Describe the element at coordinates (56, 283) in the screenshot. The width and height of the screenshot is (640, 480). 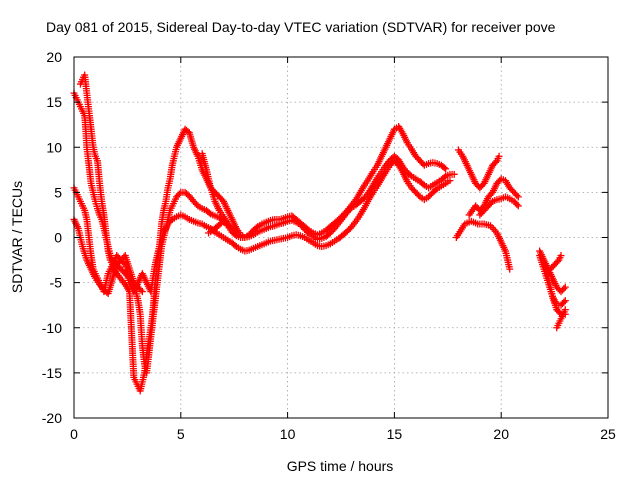
I see `y-tick-label: -5` at that location.